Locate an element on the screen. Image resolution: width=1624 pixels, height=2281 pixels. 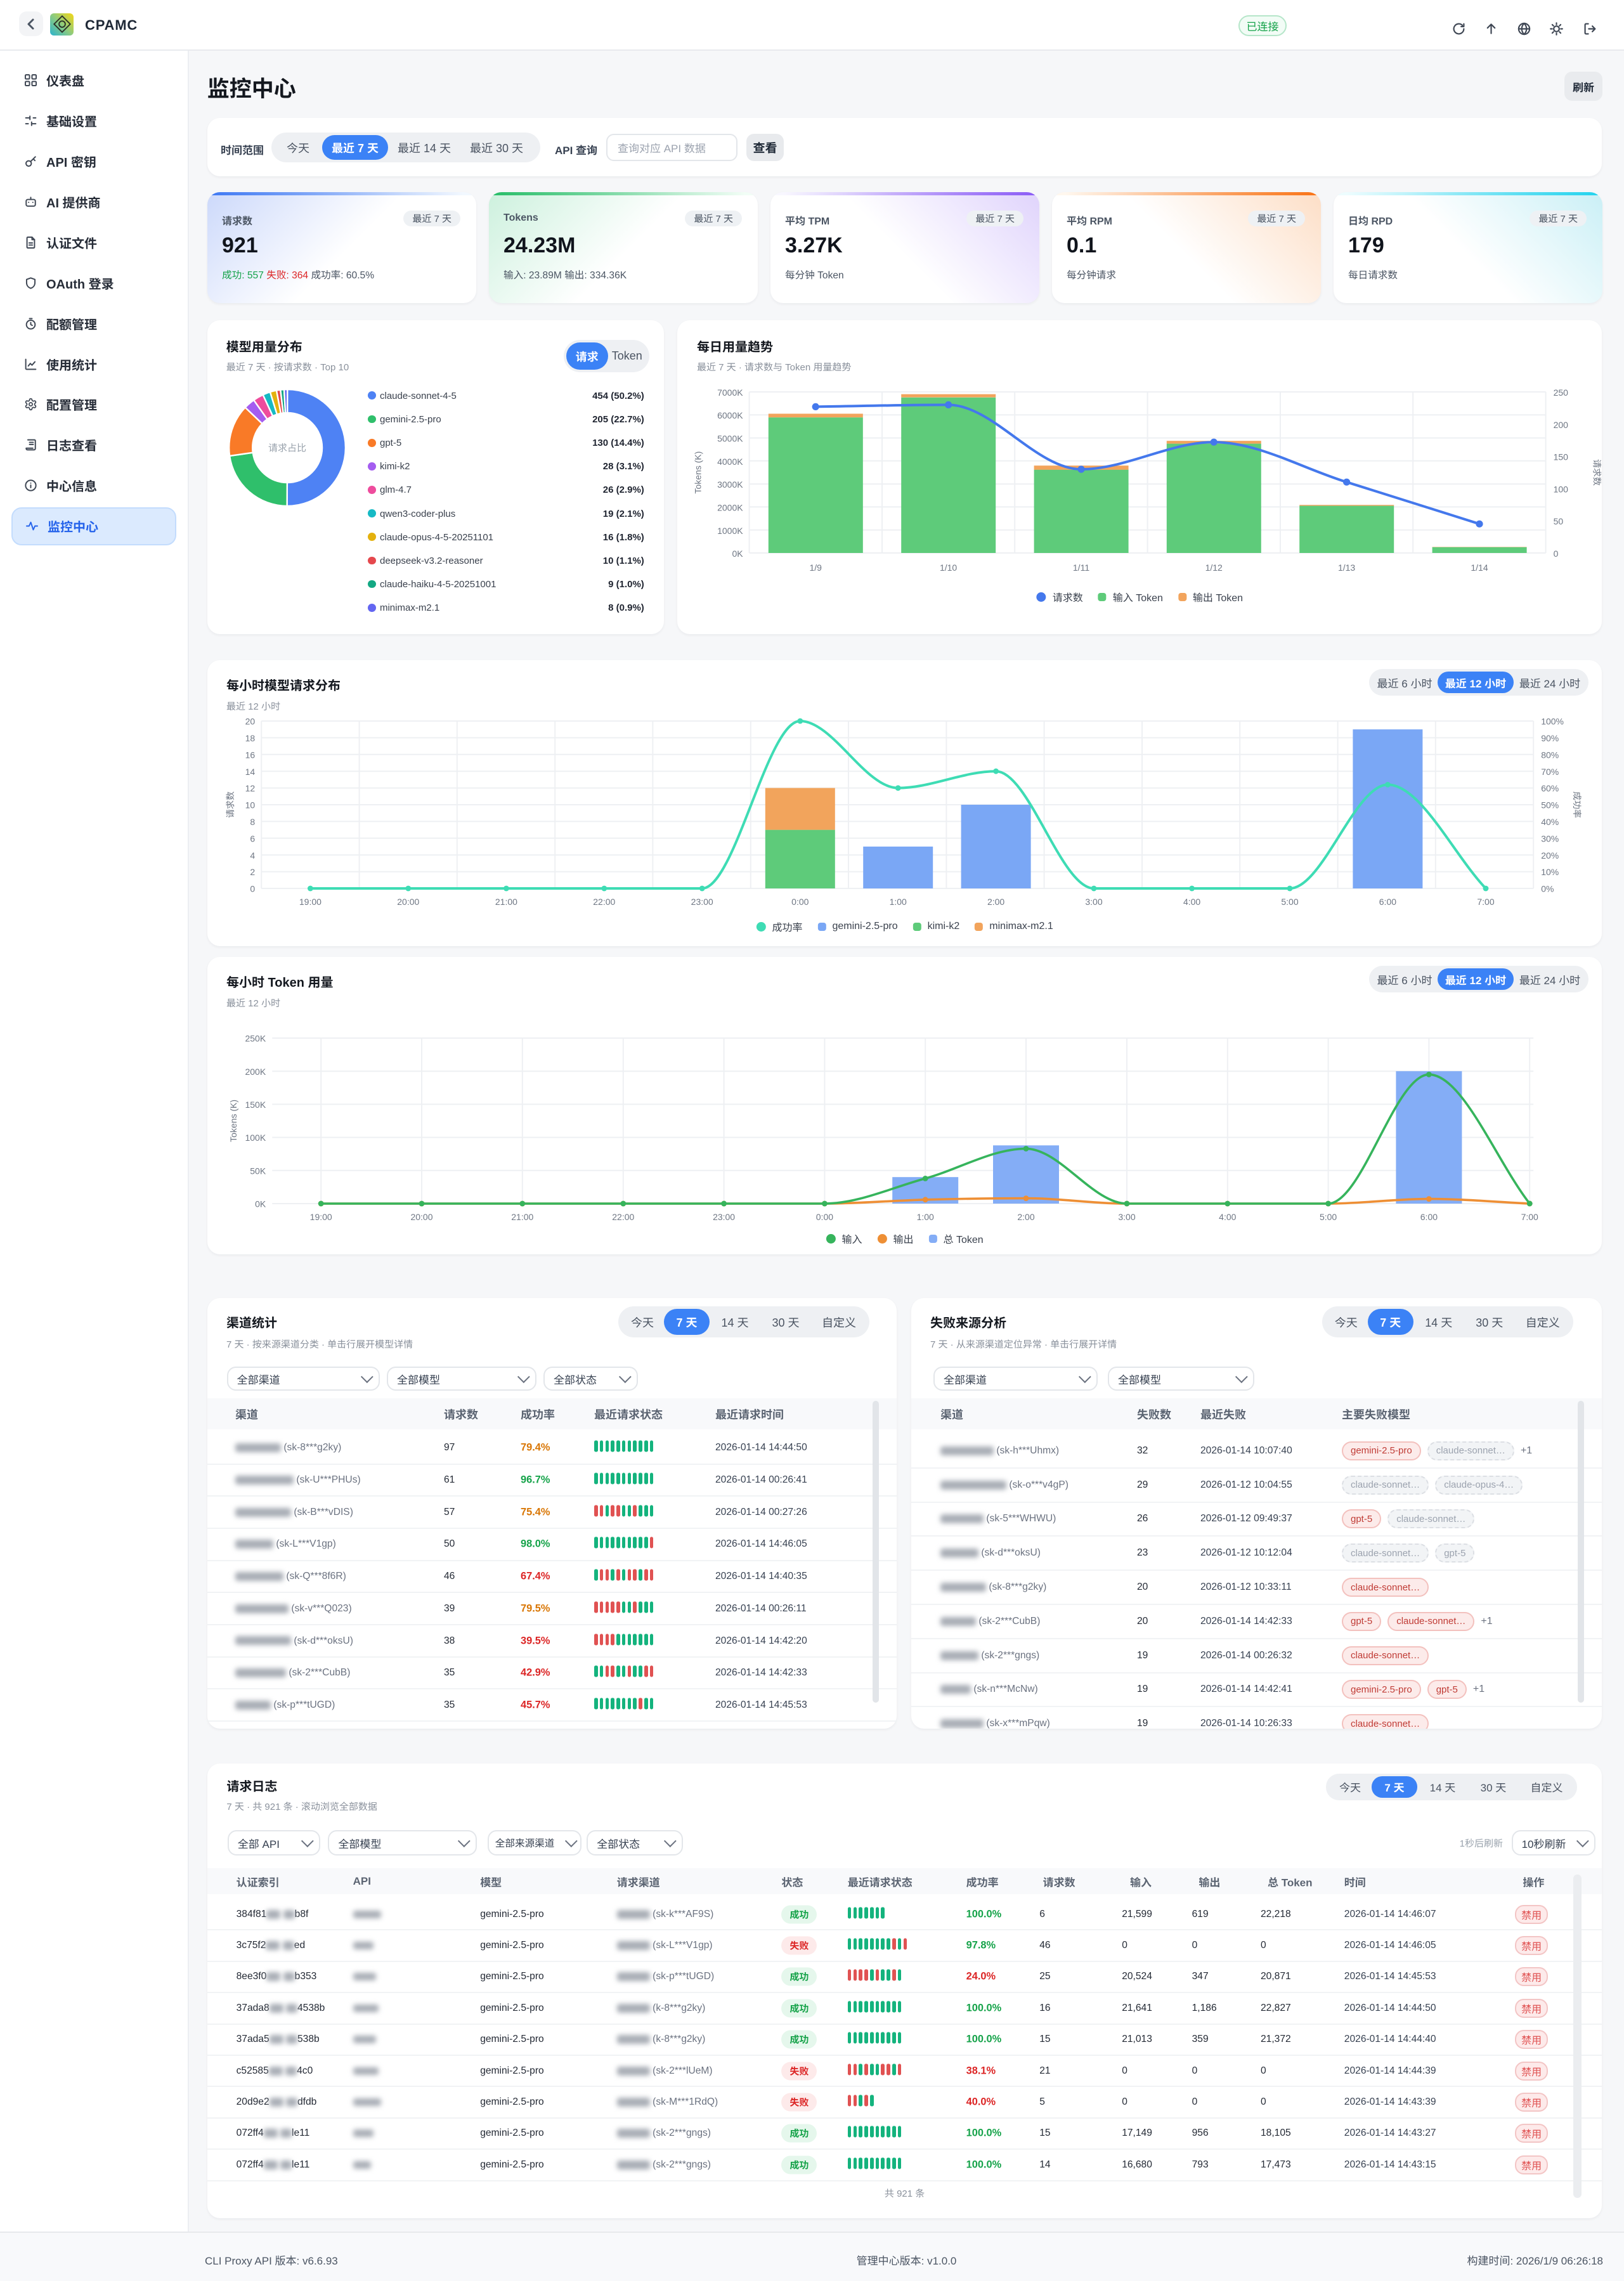
svg-text: 250 is located at coordinates (1561, 392).